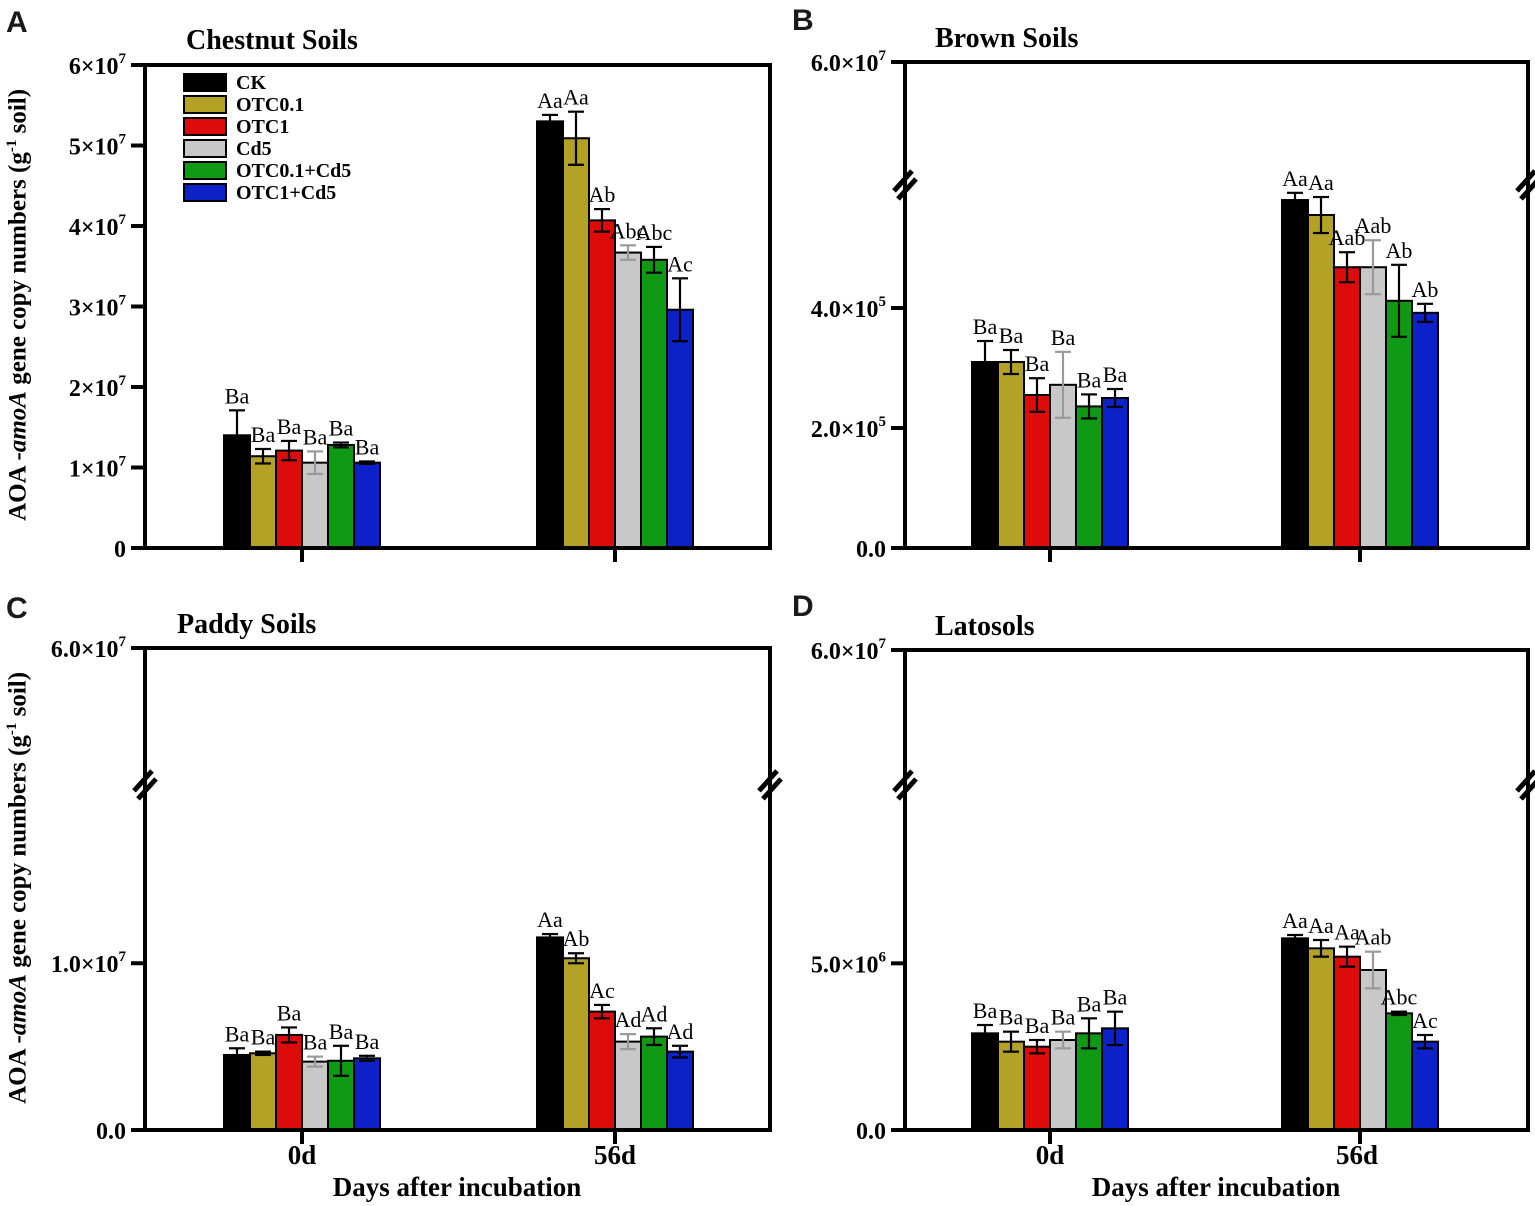 This screenshot has height=1206, width=1535. I want to click on sig-label-CK-56d: Aa, so click(1295, 178).